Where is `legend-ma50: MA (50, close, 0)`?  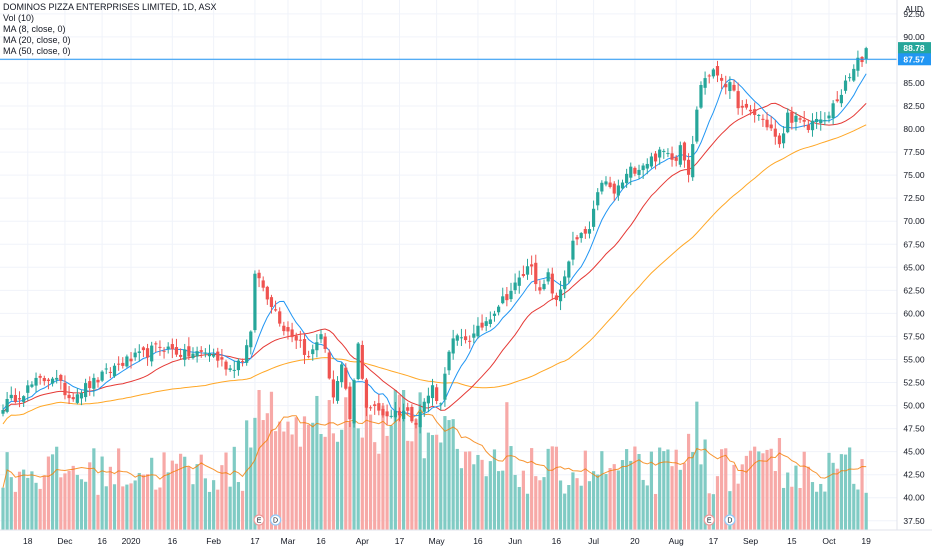
legend-ma50: MA (50, close, 0) is located at coordinates (37, 51).